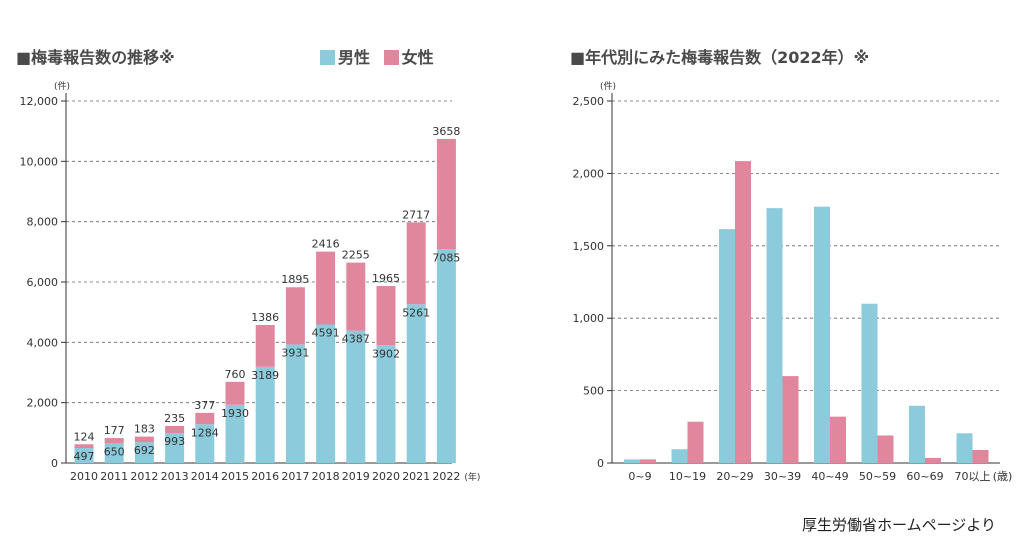 Image resolution: width=1024 pixels, height=547 pixels. Describe the element at coordinates (265, 317) in the screenshot. I see `bar-female-value: 1386` at that location.